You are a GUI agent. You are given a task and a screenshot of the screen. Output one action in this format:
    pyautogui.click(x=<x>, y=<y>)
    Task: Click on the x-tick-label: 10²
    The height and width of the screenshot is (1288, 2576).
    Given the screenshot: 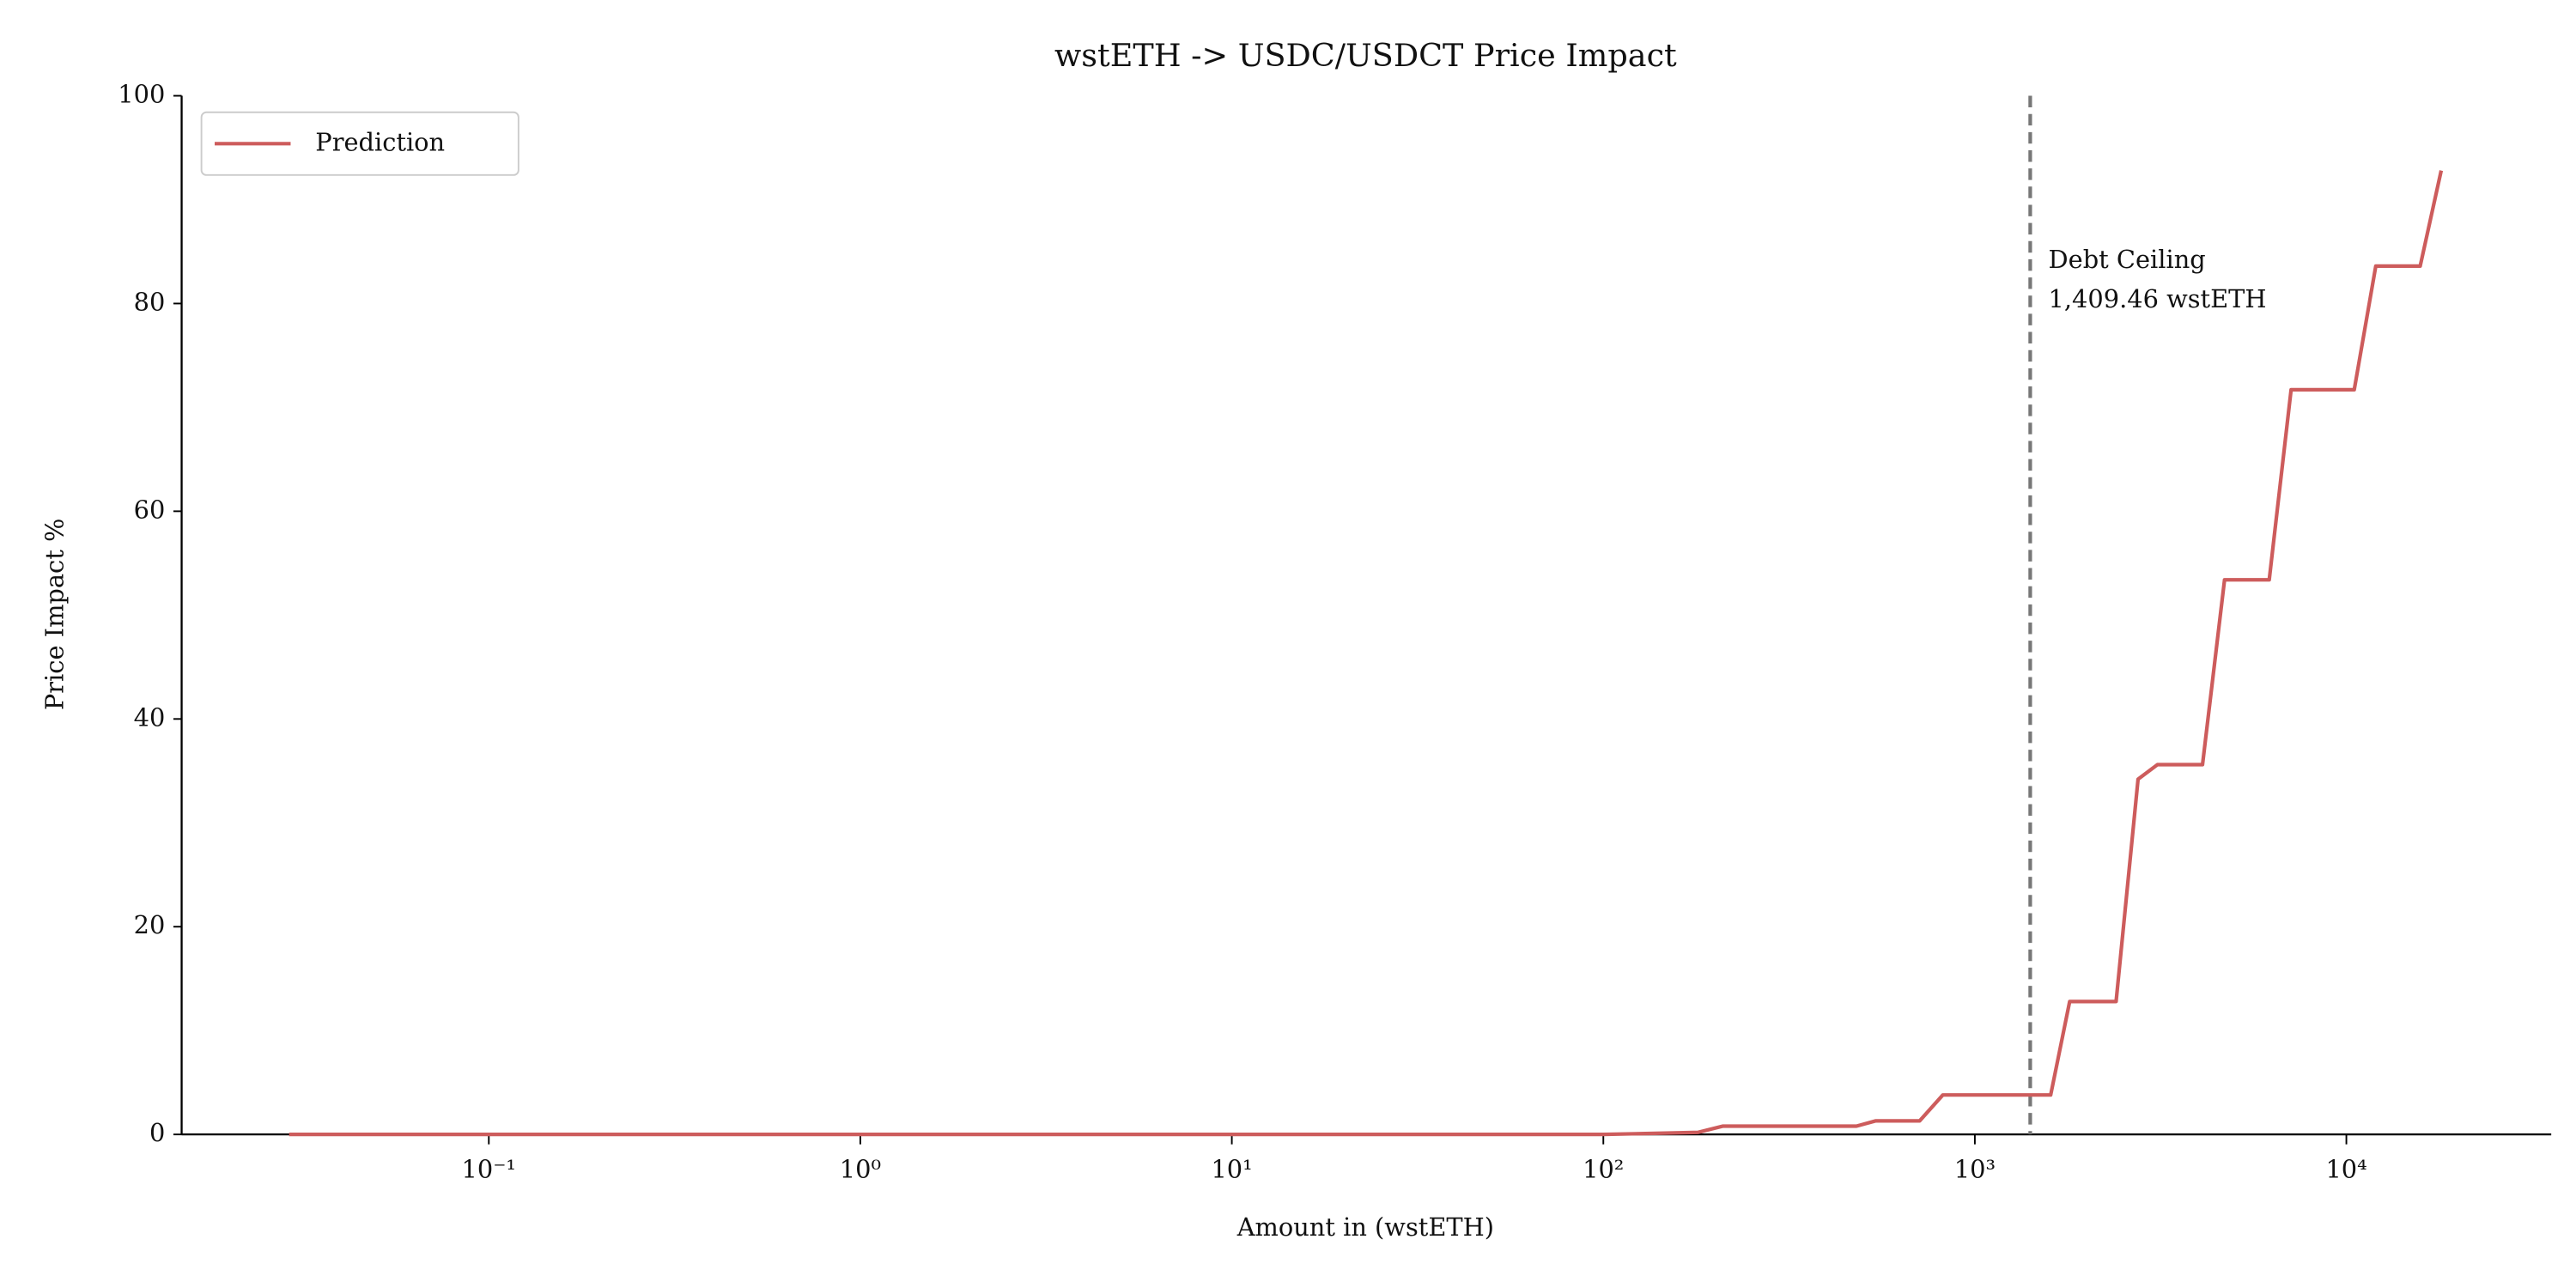 What is the action you would take?
    pyautogui.click(x=1603, y=1169)
    